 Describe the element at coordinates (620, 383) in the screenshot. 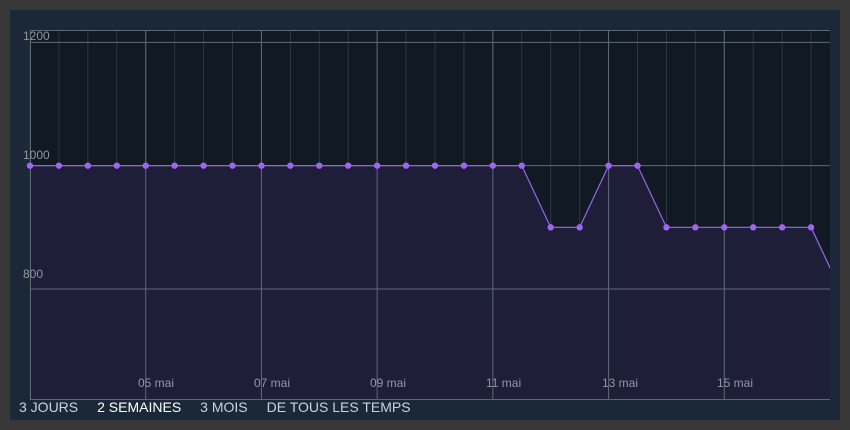

I see `x-tick-label: 13 mai` at that location.